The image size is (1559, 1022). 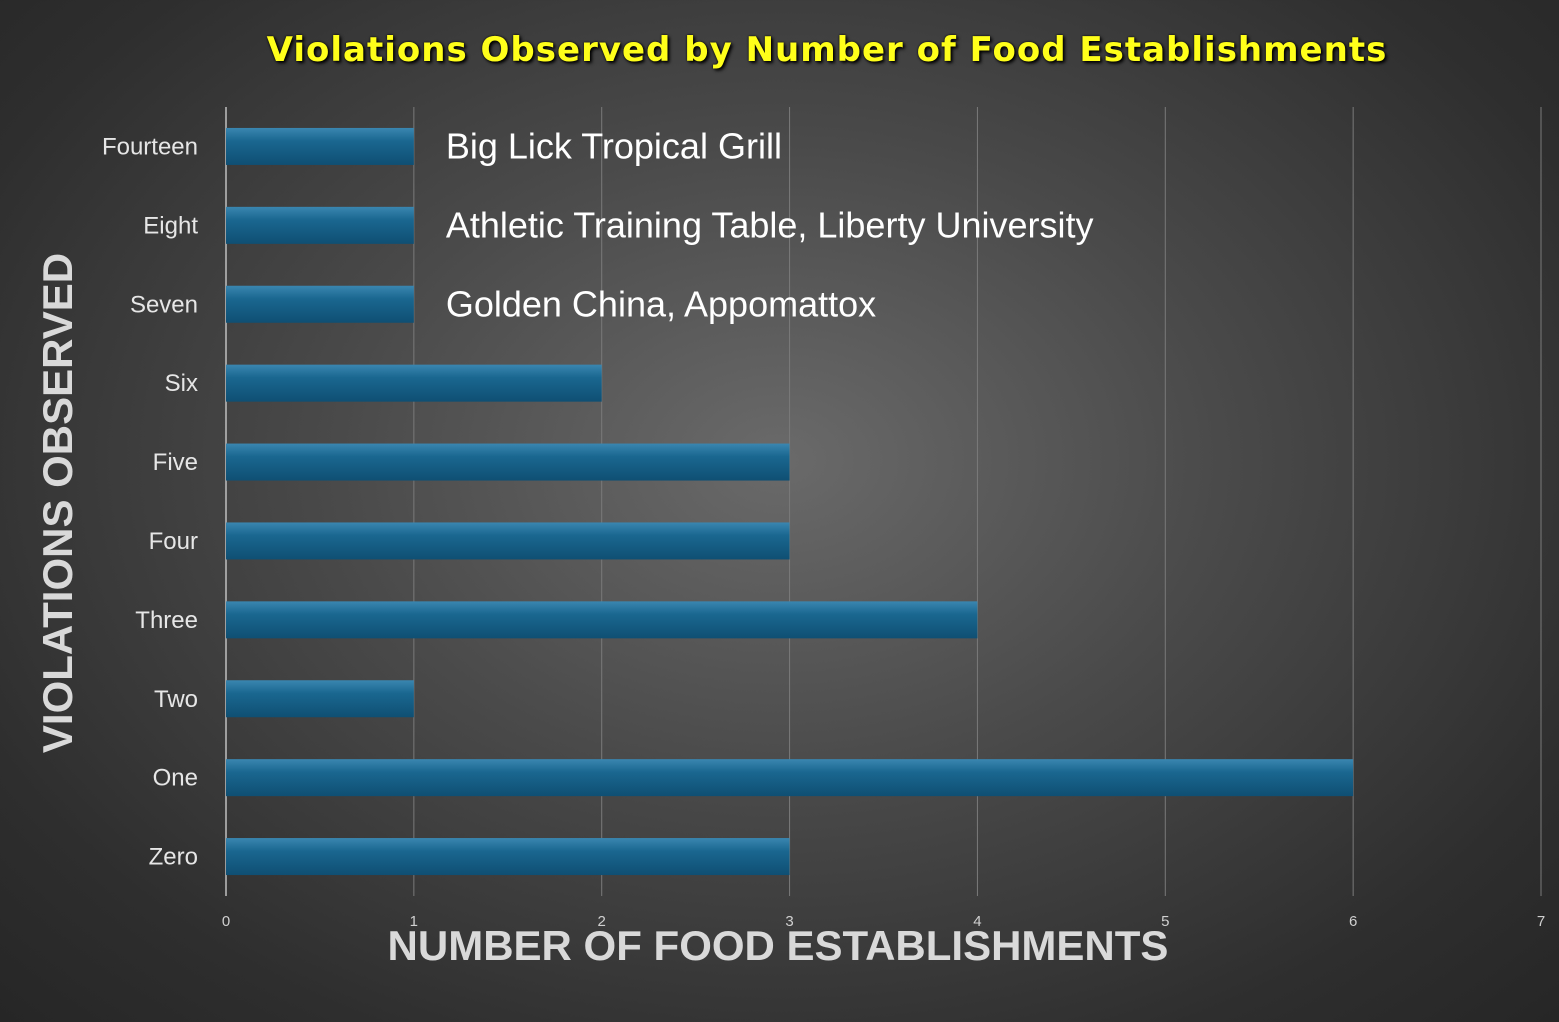 I want to click on category-label: Seven, so click(x=164, y=304).